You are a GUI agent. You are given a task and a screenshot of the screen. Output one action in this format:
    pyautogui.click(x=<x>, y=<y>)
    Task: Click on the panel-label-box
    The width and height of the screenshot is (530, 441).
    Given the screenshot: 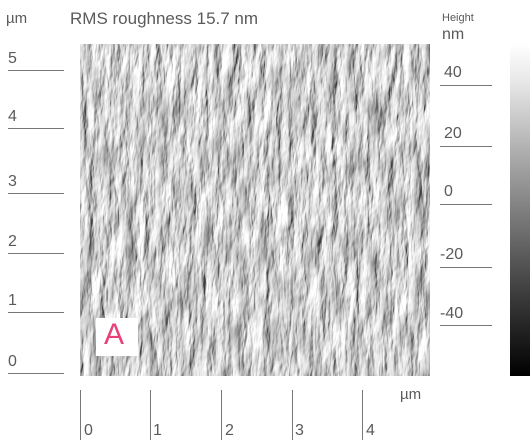 What is the action you would take?
    pyautogui.click(x=117, y=337)
    